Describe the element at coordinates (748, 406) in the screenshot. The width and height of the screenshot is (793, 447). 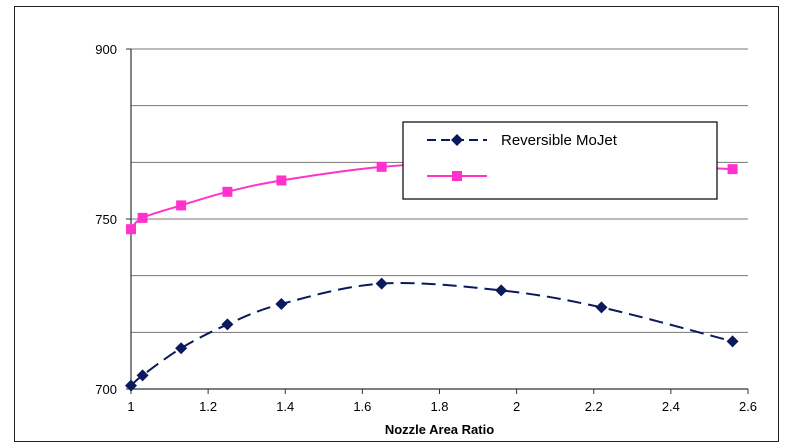
I see `x-tick-label: 2.6` at that location.